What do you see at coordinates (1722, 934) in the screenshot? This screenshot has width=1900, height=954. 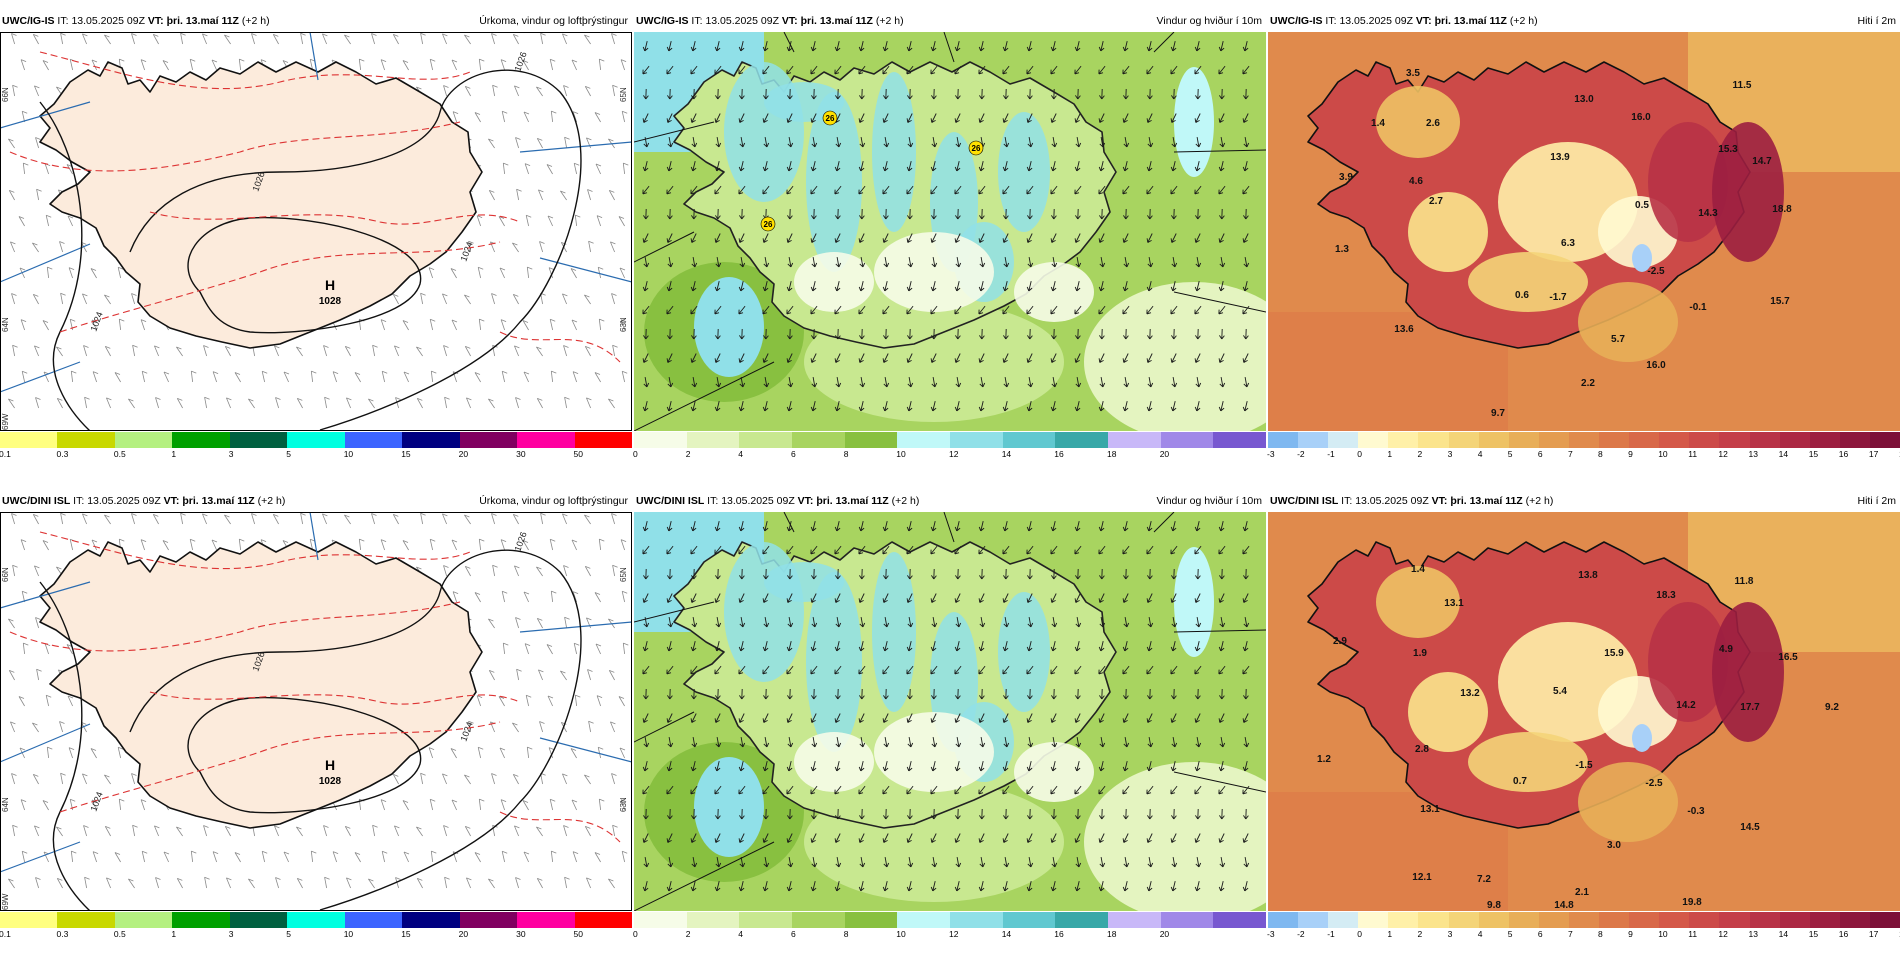 I see `colorbar-tick: 12` at bounding box center [1722, 934].